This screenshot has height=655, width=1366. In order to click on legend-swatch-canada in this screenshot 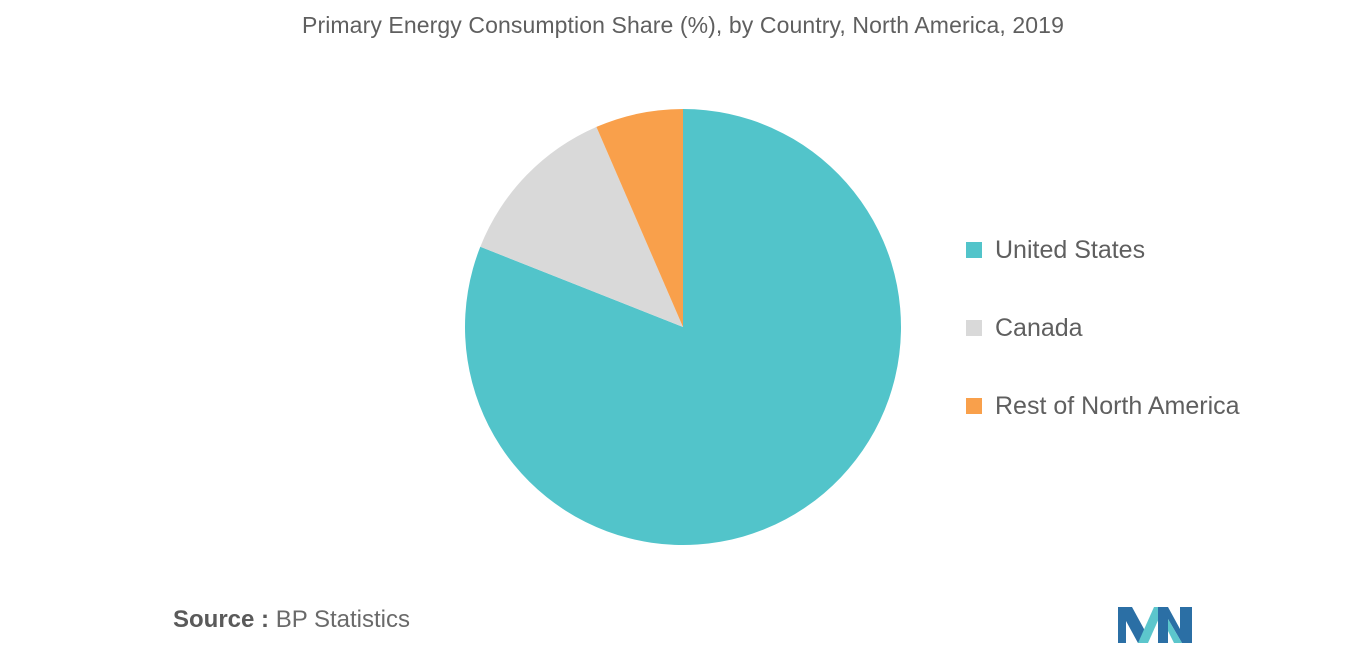, I will do `click(974, 328)`.